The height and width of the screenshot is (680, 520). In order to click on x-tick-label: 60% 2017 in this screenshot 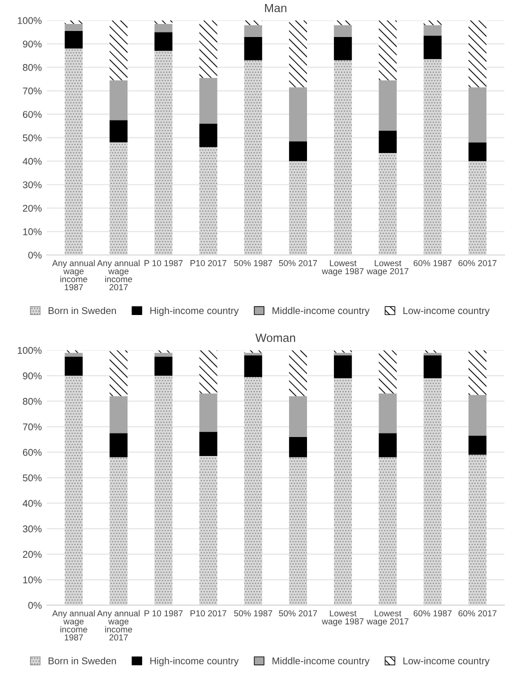, I will do `click(477, 613)`.